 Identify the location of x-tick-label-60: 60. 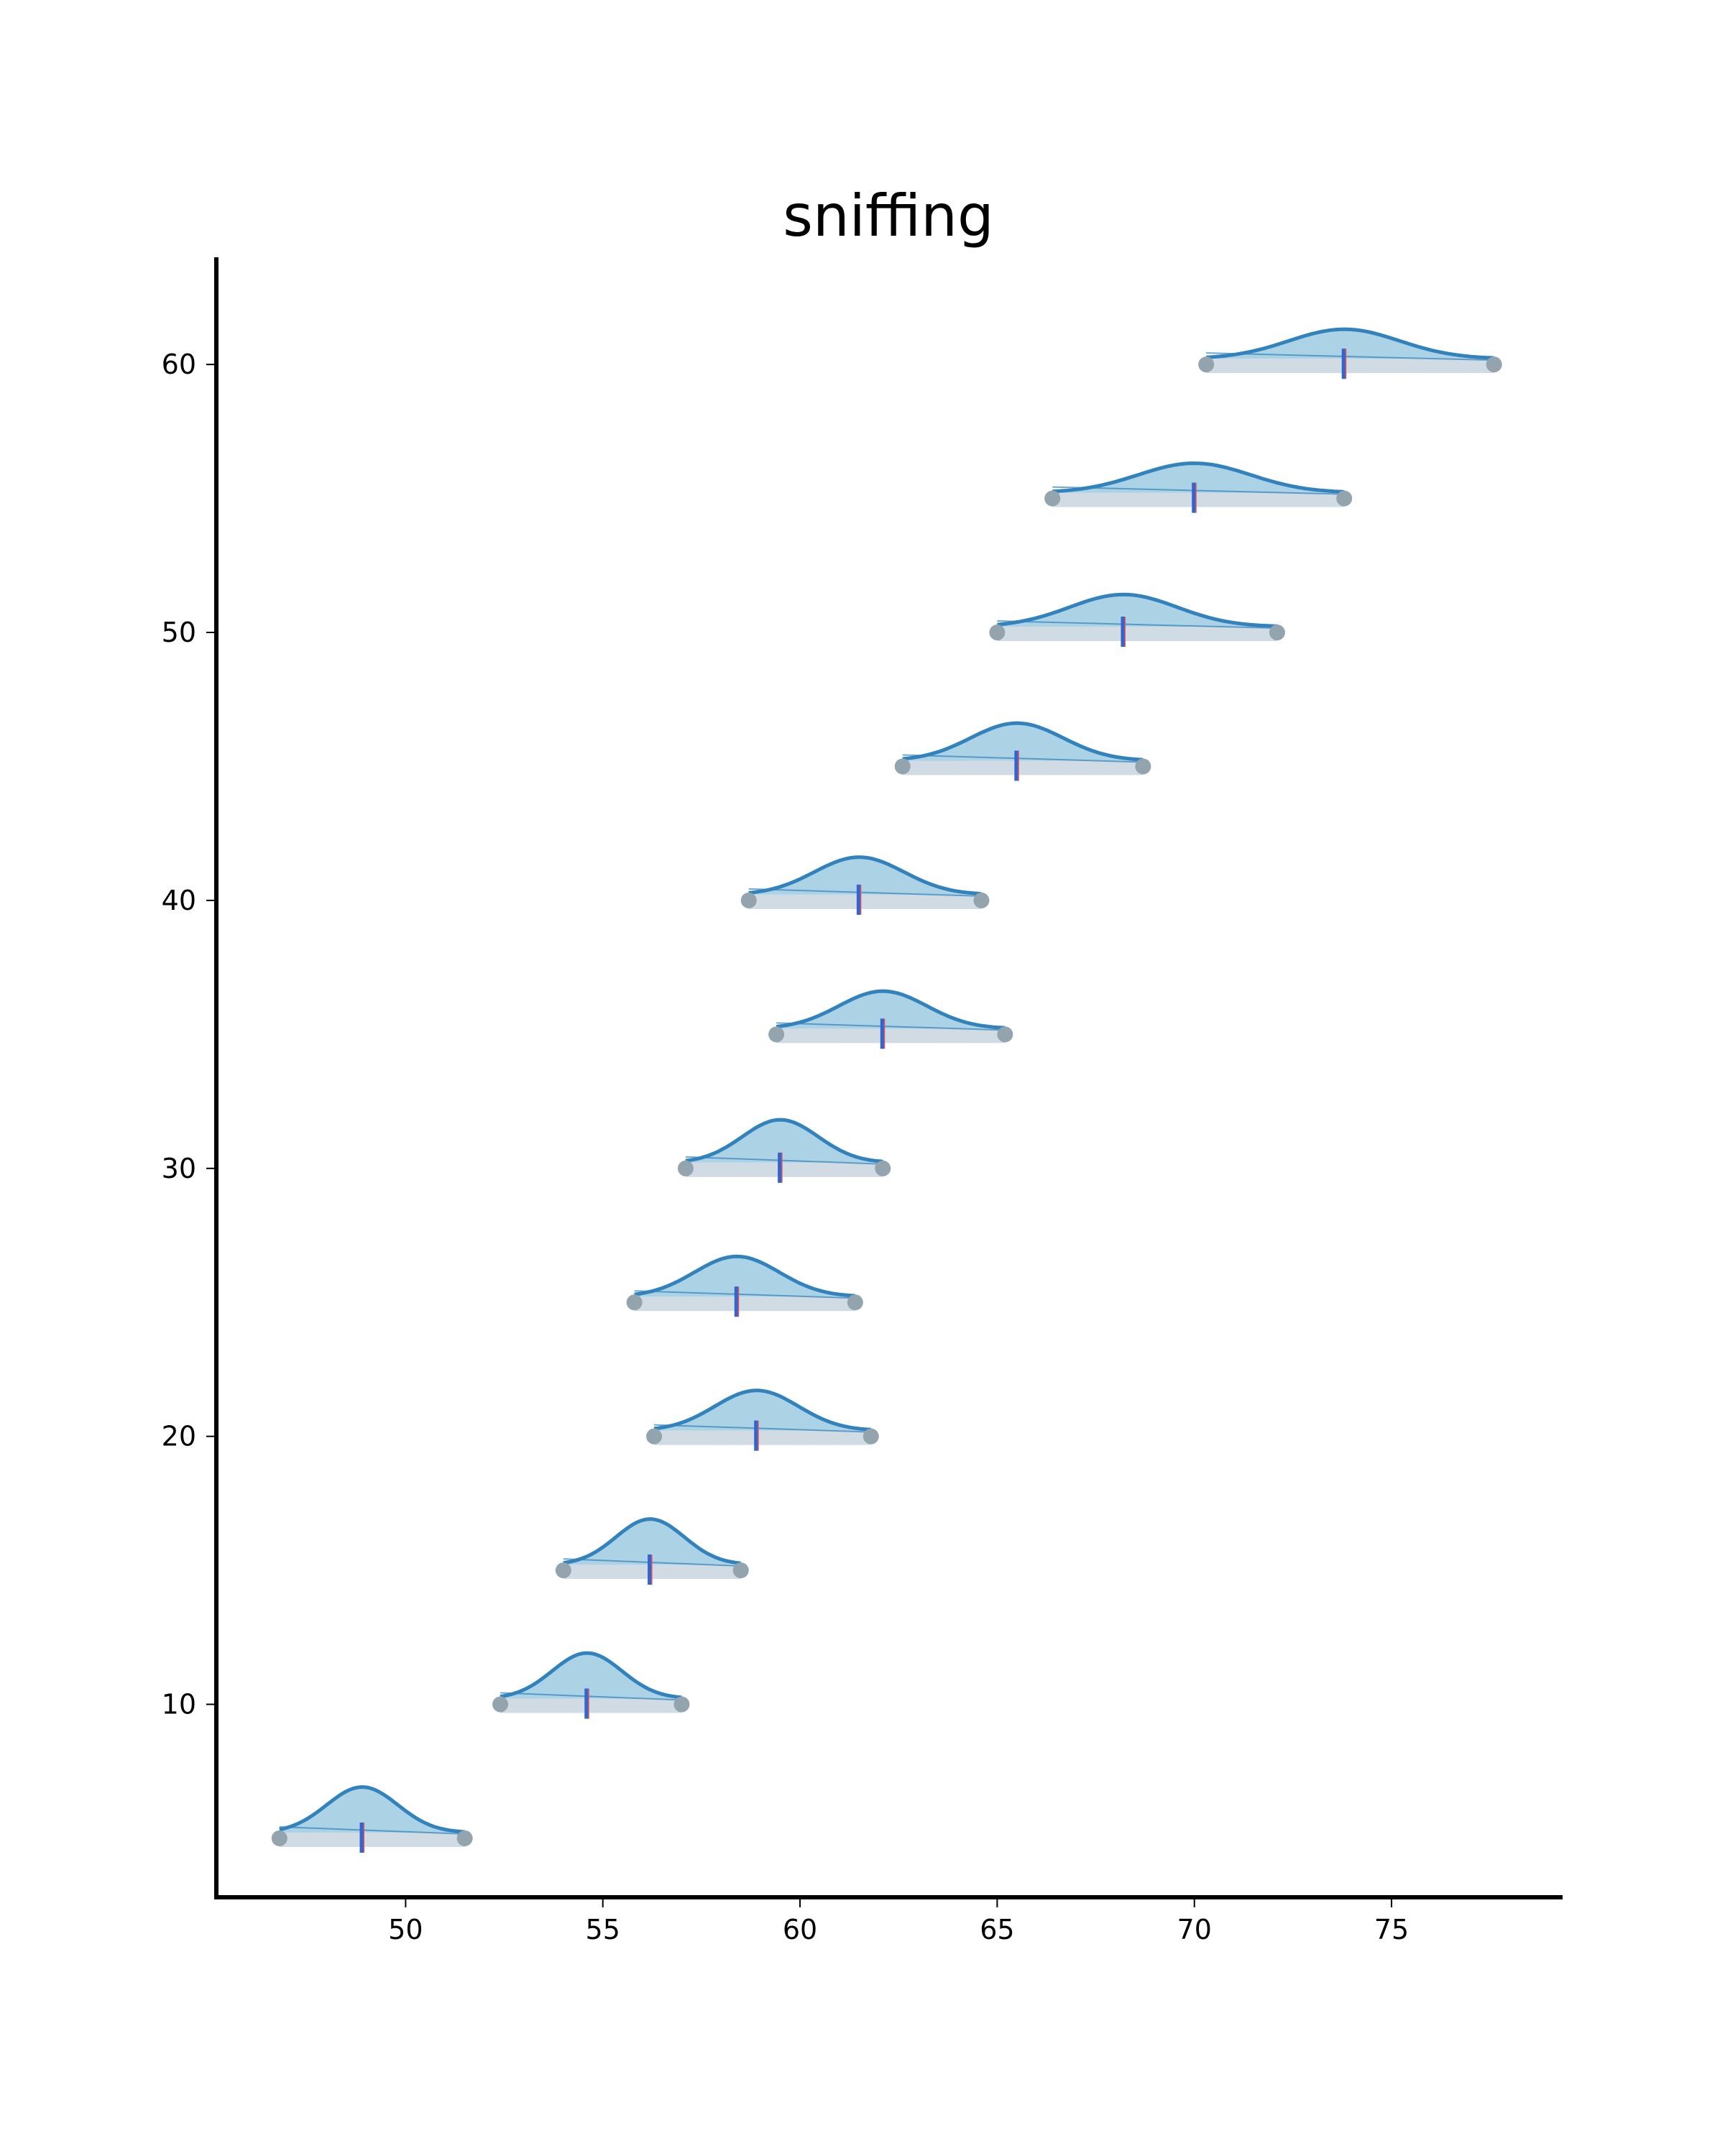
(800, 1930).